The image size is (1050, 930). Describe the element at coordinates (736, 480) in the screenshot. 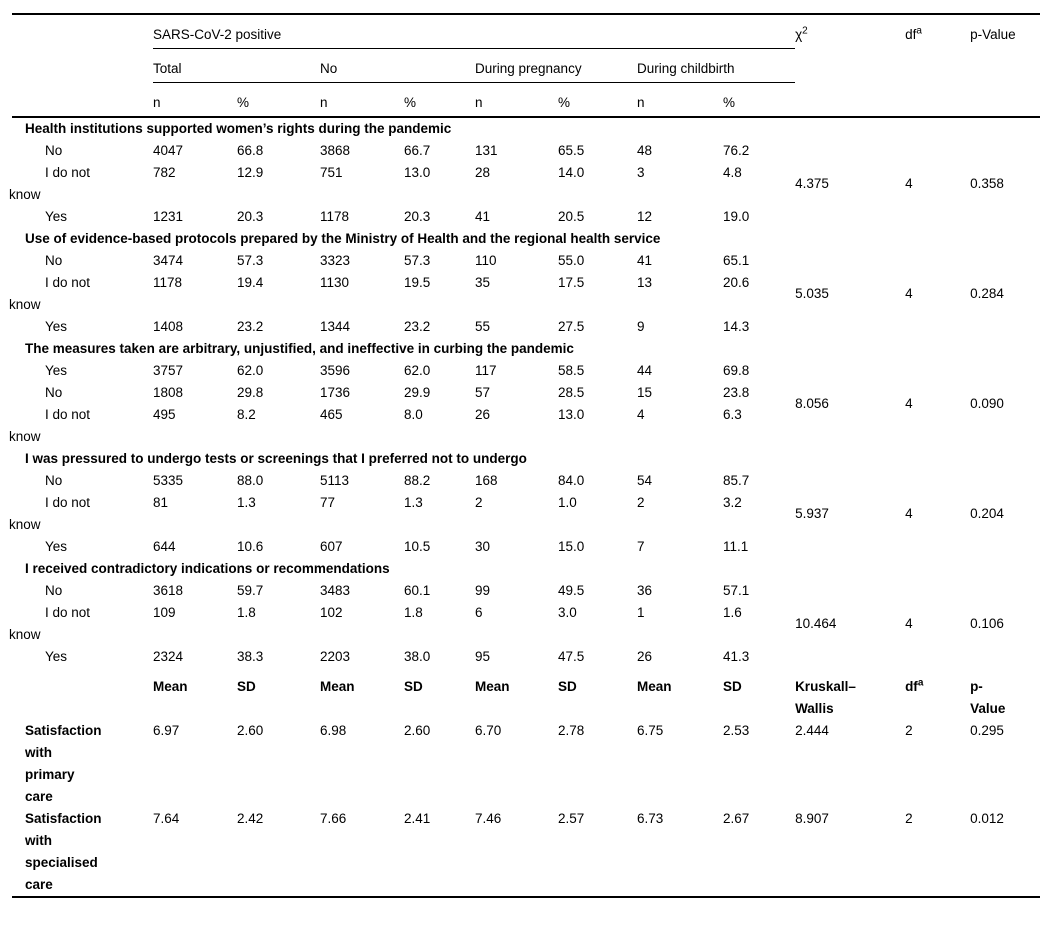

I see `data-cell: 85.7` at that location.